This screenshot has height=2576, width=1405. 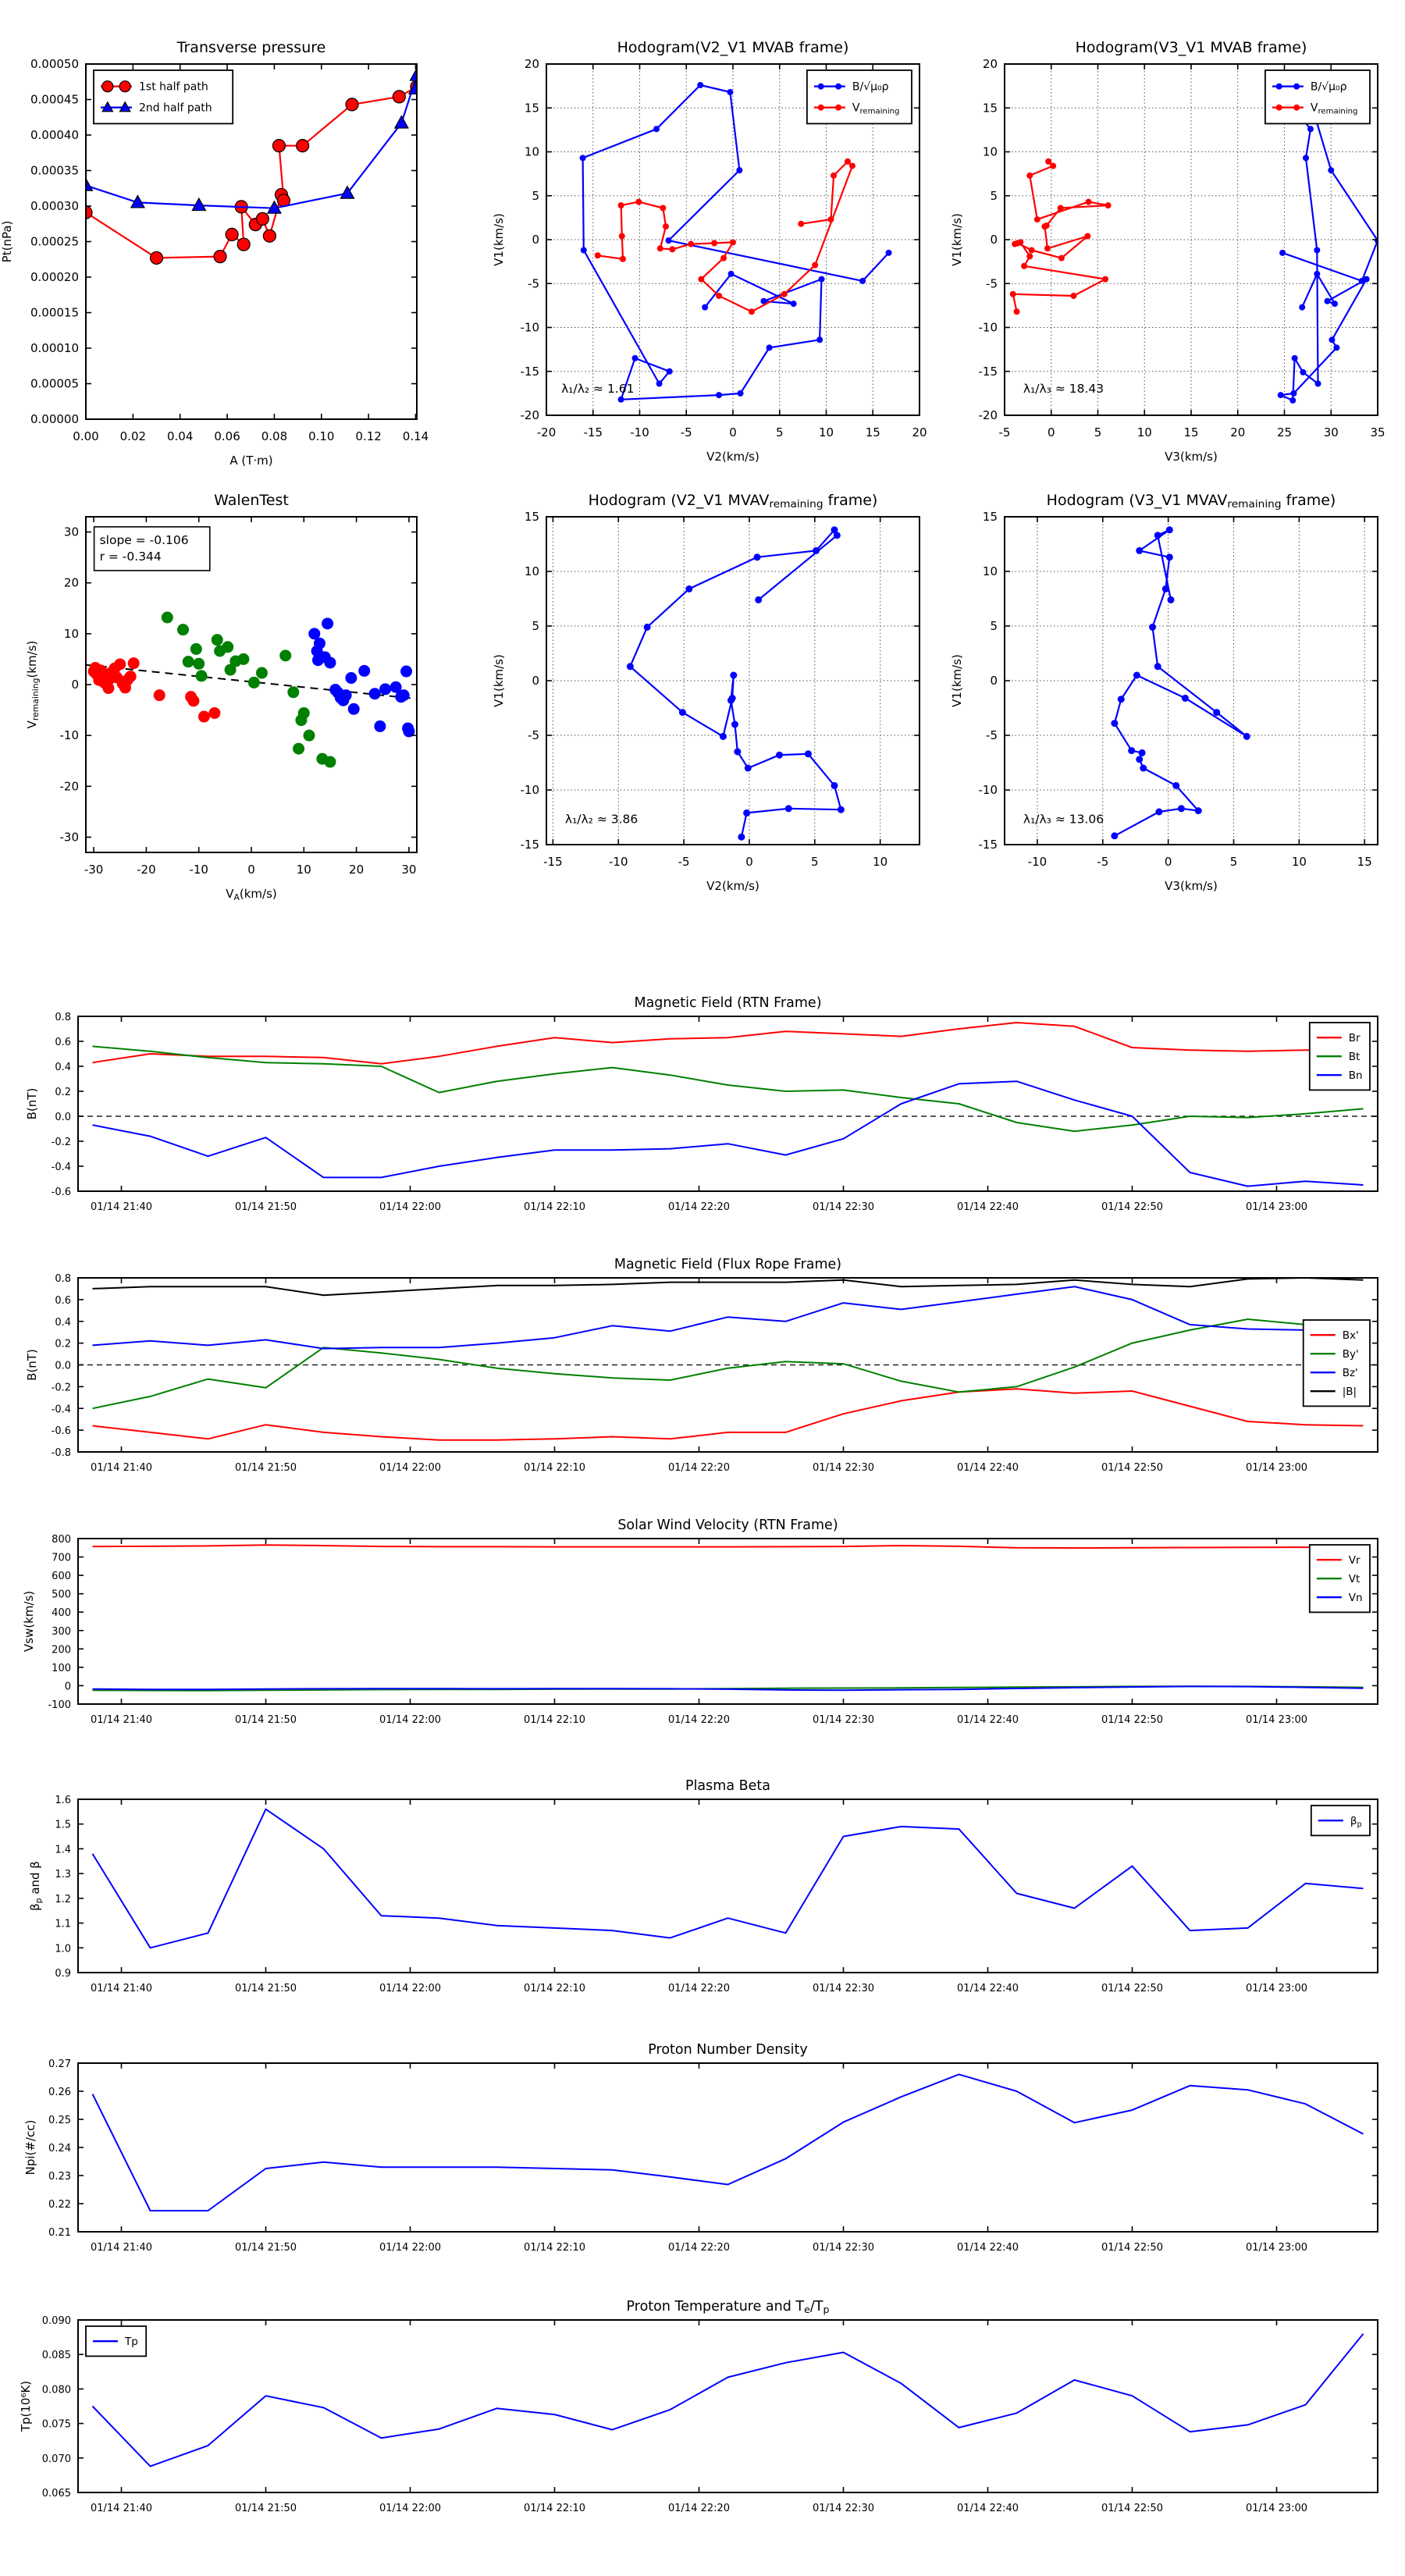 What do you see at coordinates (56, 2425) in the screenshot?
I see `y-tick-label: 0.075` at bounding box center [56, 2425].